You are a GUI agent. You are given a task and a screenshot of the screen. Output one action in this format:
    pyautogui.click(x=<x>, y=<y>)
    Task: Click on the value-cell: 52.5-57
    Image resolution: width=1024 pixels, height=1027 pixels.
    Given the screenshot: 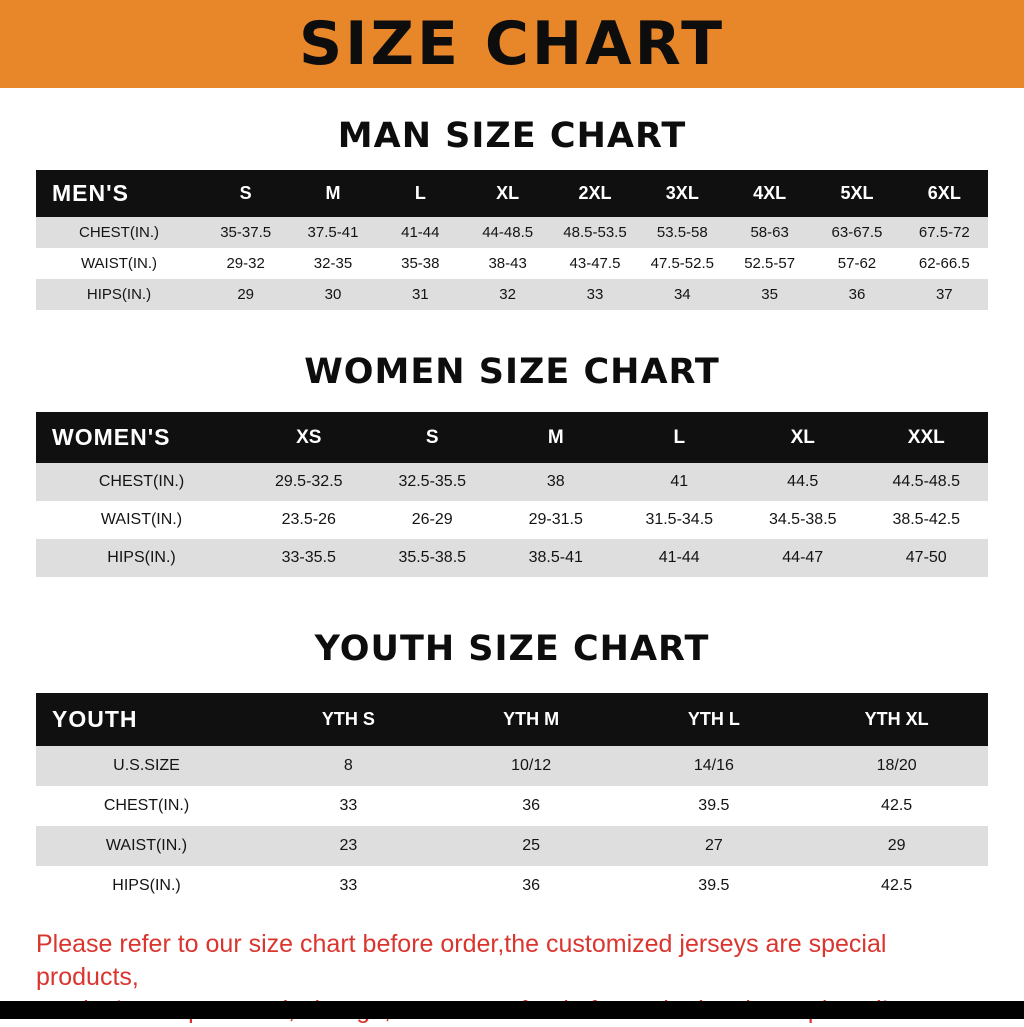 What is the action you would take?
    pyautogui.click(x=770, y=263)
    